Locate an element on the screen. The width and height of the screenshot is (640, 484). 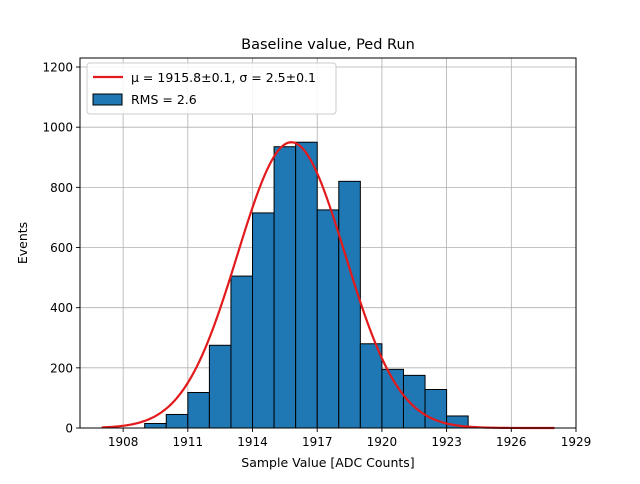
chart-title: Baseline value, Ped Run is located at coordinates (328, 45).